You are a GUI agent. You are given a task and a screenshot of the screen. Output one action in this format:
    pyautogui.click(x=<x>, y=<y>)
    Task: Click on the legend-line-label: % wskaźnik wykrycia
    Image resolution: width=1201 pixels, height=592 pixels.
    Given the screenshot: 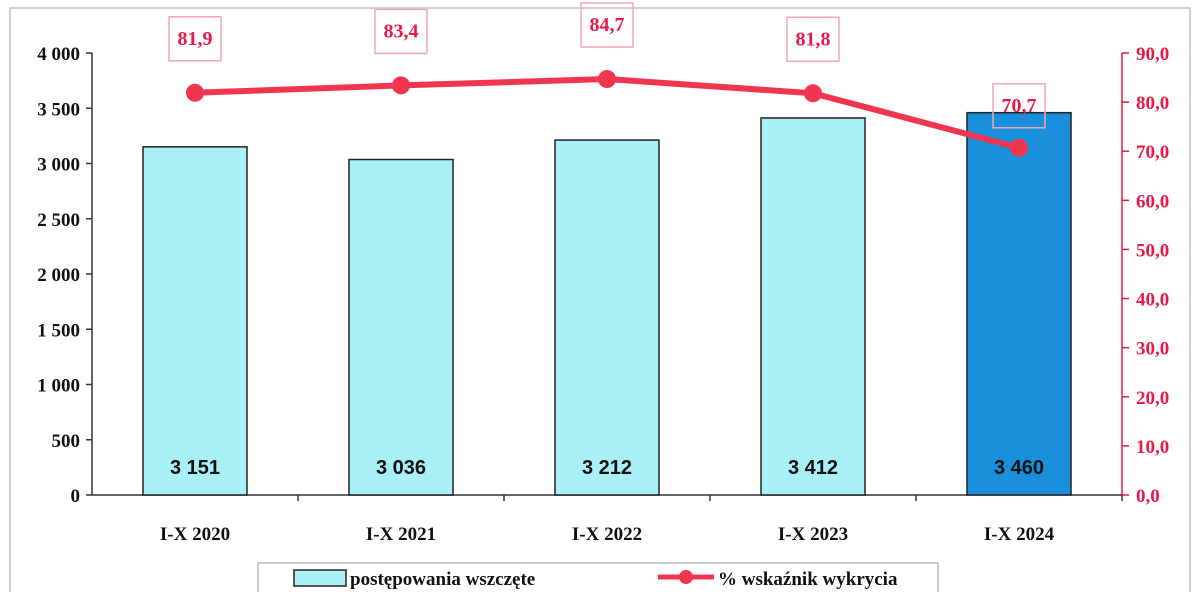 What is the action you would take?
    pyautogui.click(x=808, y=579)
    